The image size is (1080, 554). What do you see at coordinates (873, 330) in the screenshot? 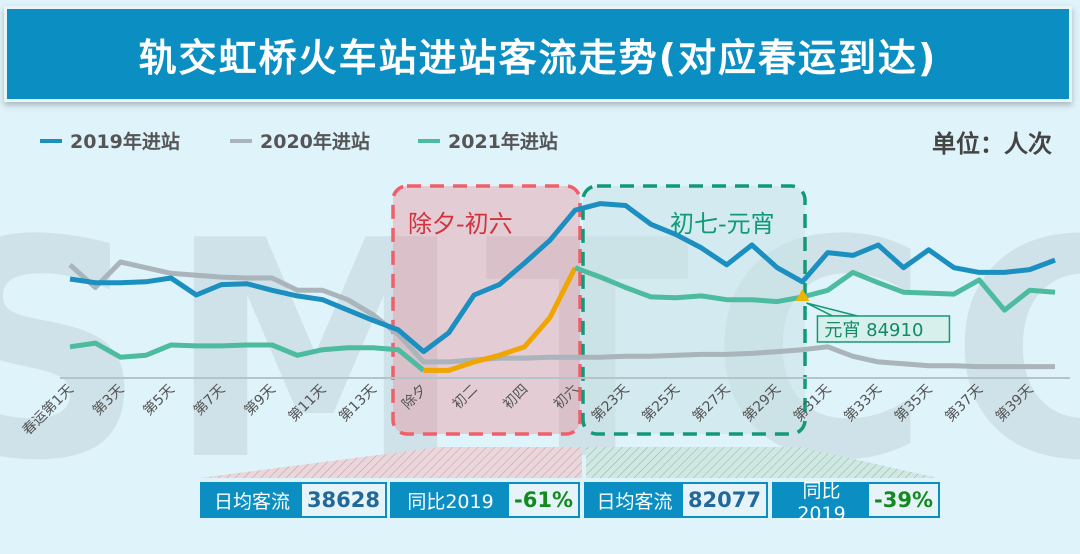
I see `annotation-text: 元宵 84910` at bounding box center [873, 330].